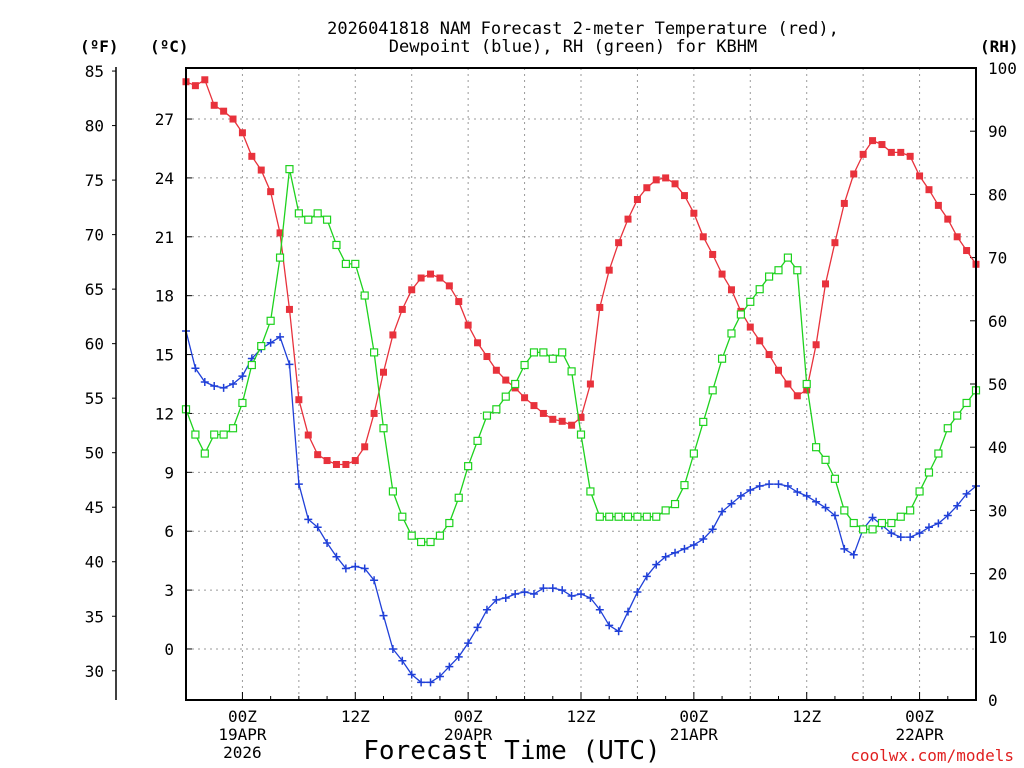 This screenshot has width=1024, height=768. What do you see at coordinates (997, 384) in the screenshot?
I see `rh-tick-label: 50` at bounding box center [997, 384].